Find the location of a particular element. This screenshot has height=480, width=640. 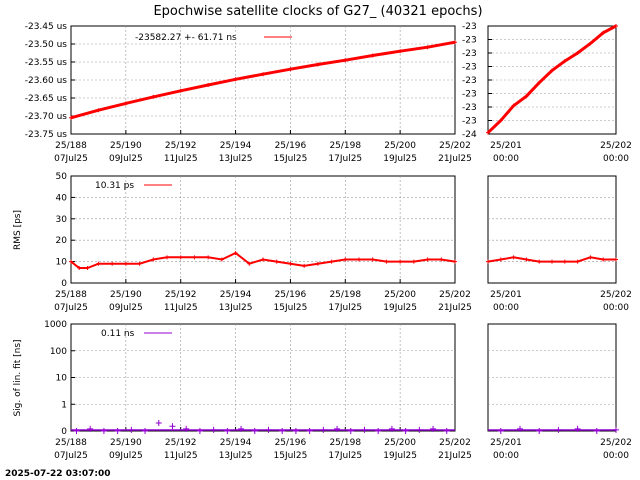

sigma-main-xtick-sublabel: 19Jul25 is located at coordinates (400, 456).